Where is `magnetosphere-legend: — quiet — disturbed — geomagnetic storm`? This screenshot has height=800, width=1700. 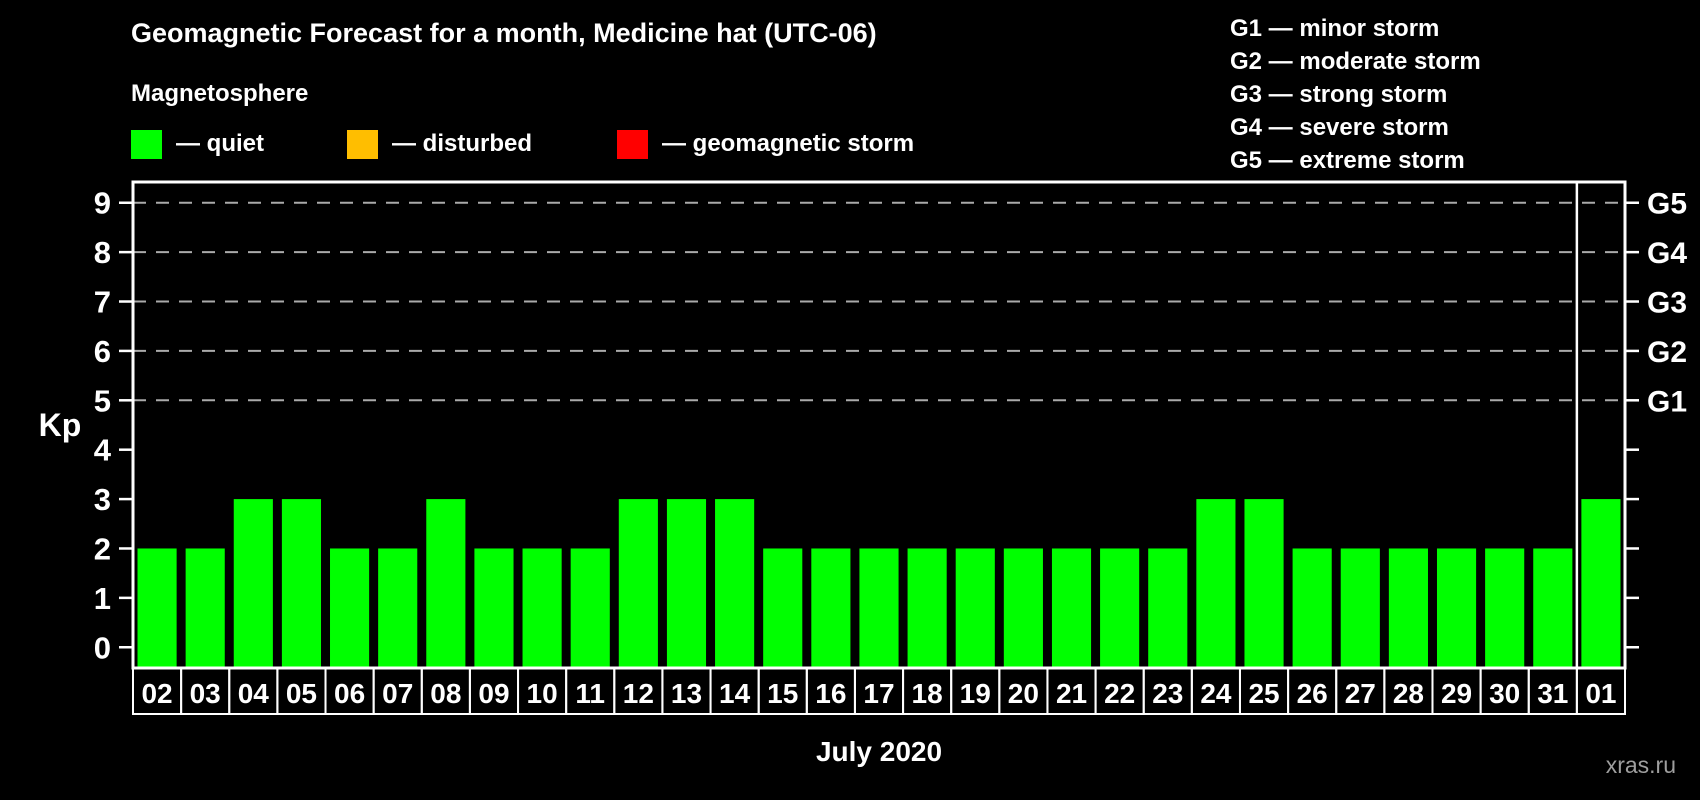
magnetosphere-legend: — quiet — disturbed — geomagnetic storm is located at coordinates (850, 145).